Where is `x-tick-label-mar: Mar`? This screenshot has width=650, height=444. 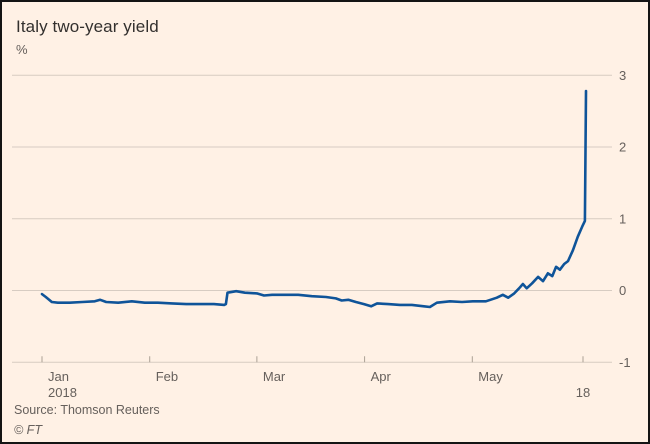 x-tick-label-mar: Mar is located at coordinates (274, 376).